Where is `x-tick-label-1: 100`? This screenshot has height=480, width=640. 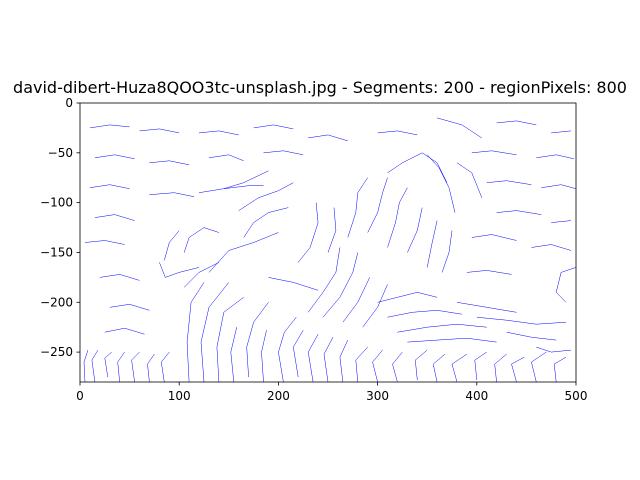 x-tick-label-1: 100 is located at coordinates (179, 396).